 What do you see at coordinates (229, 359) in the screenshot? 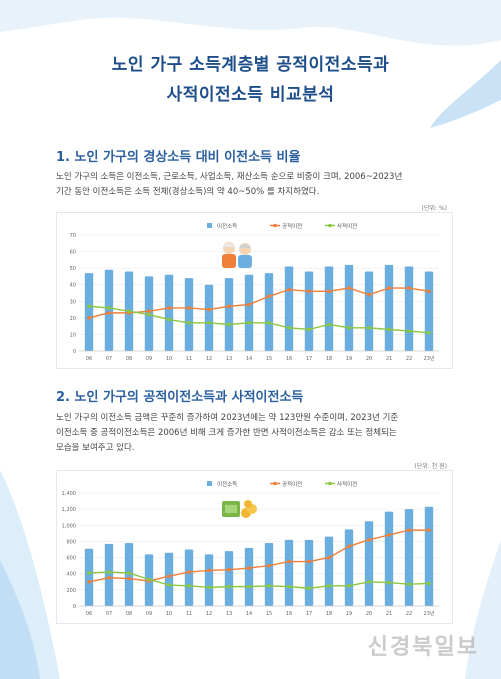
I see `chart-1-xtick-label: 13` at bounding box center [229, 359].